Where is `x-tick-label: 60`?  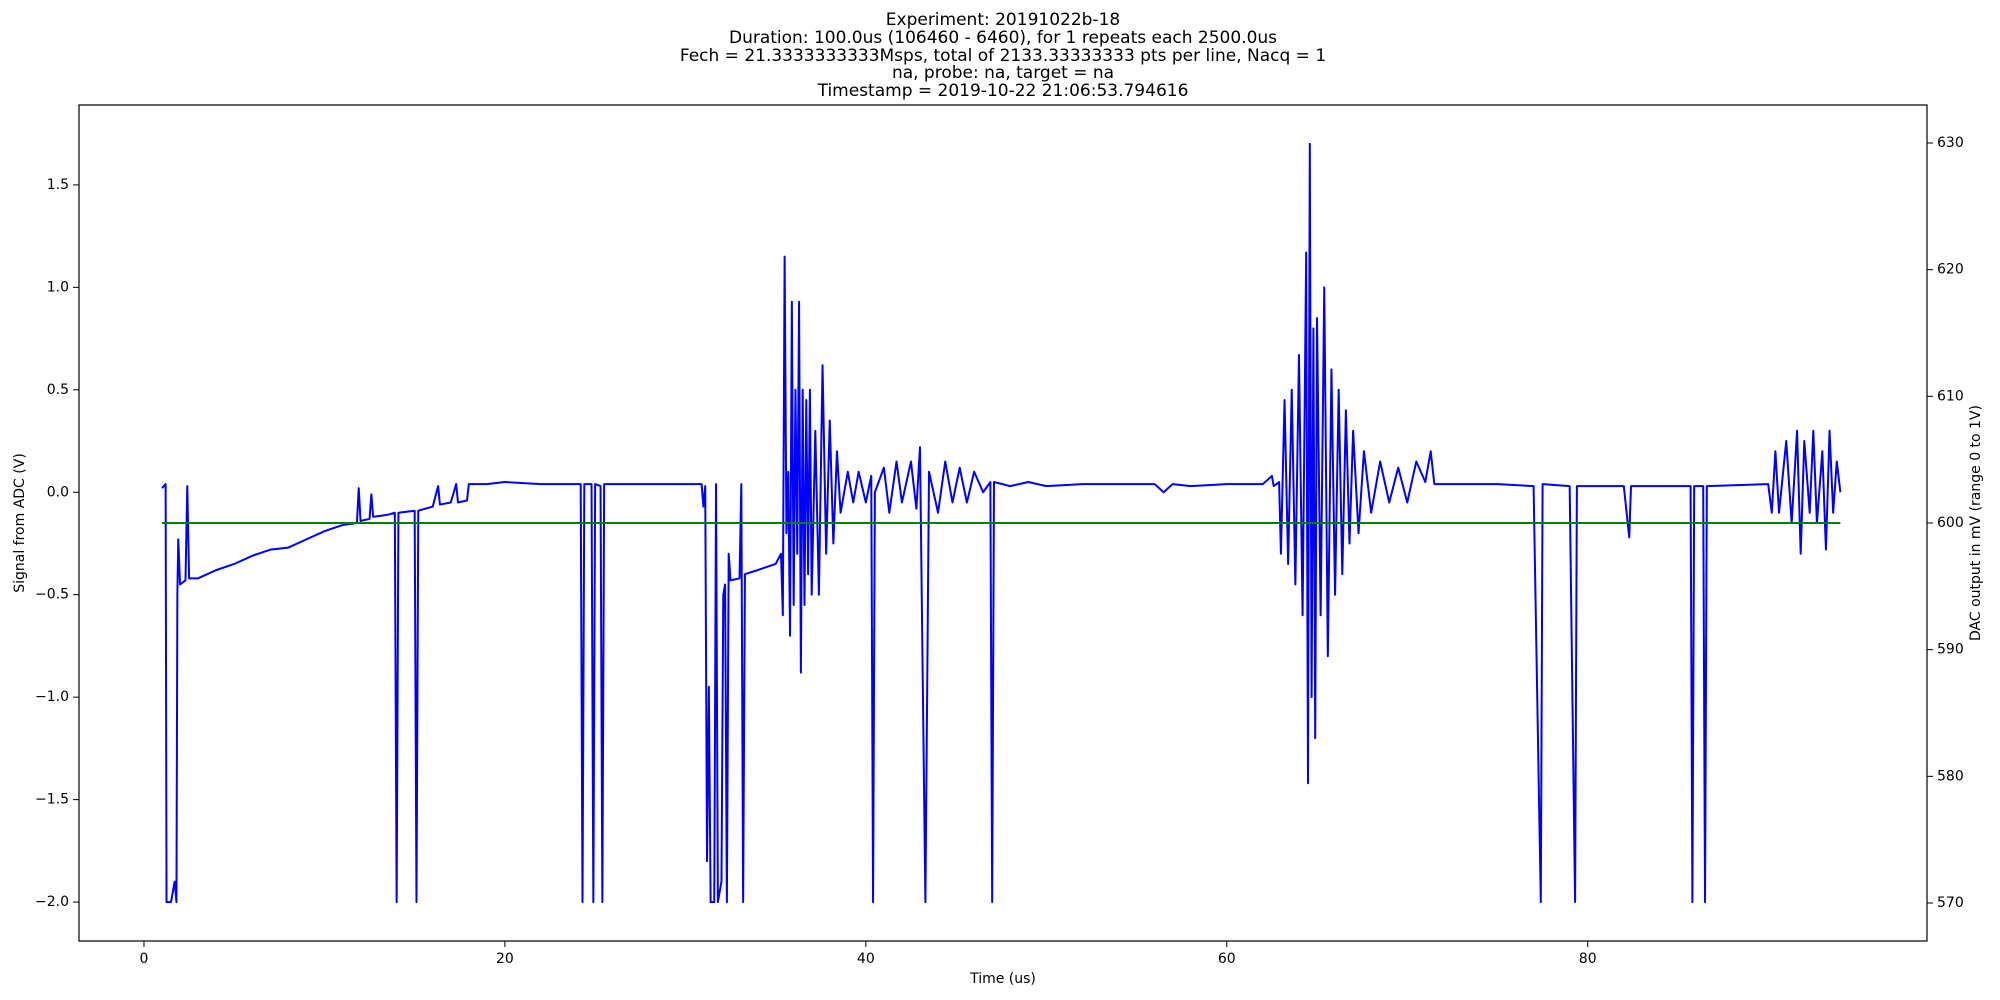 x-tick-label: 60 is located at coordinates (1227, 959).